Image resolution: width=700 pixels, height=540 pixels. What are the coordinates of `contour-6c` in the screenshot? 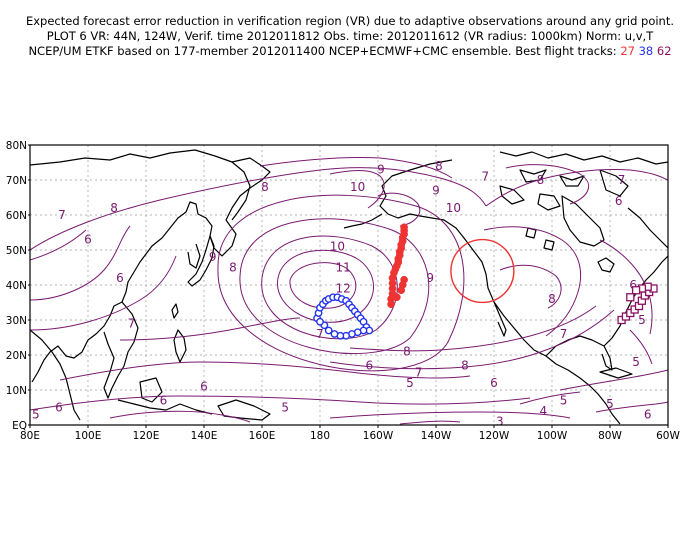 It's located at (265, 371).